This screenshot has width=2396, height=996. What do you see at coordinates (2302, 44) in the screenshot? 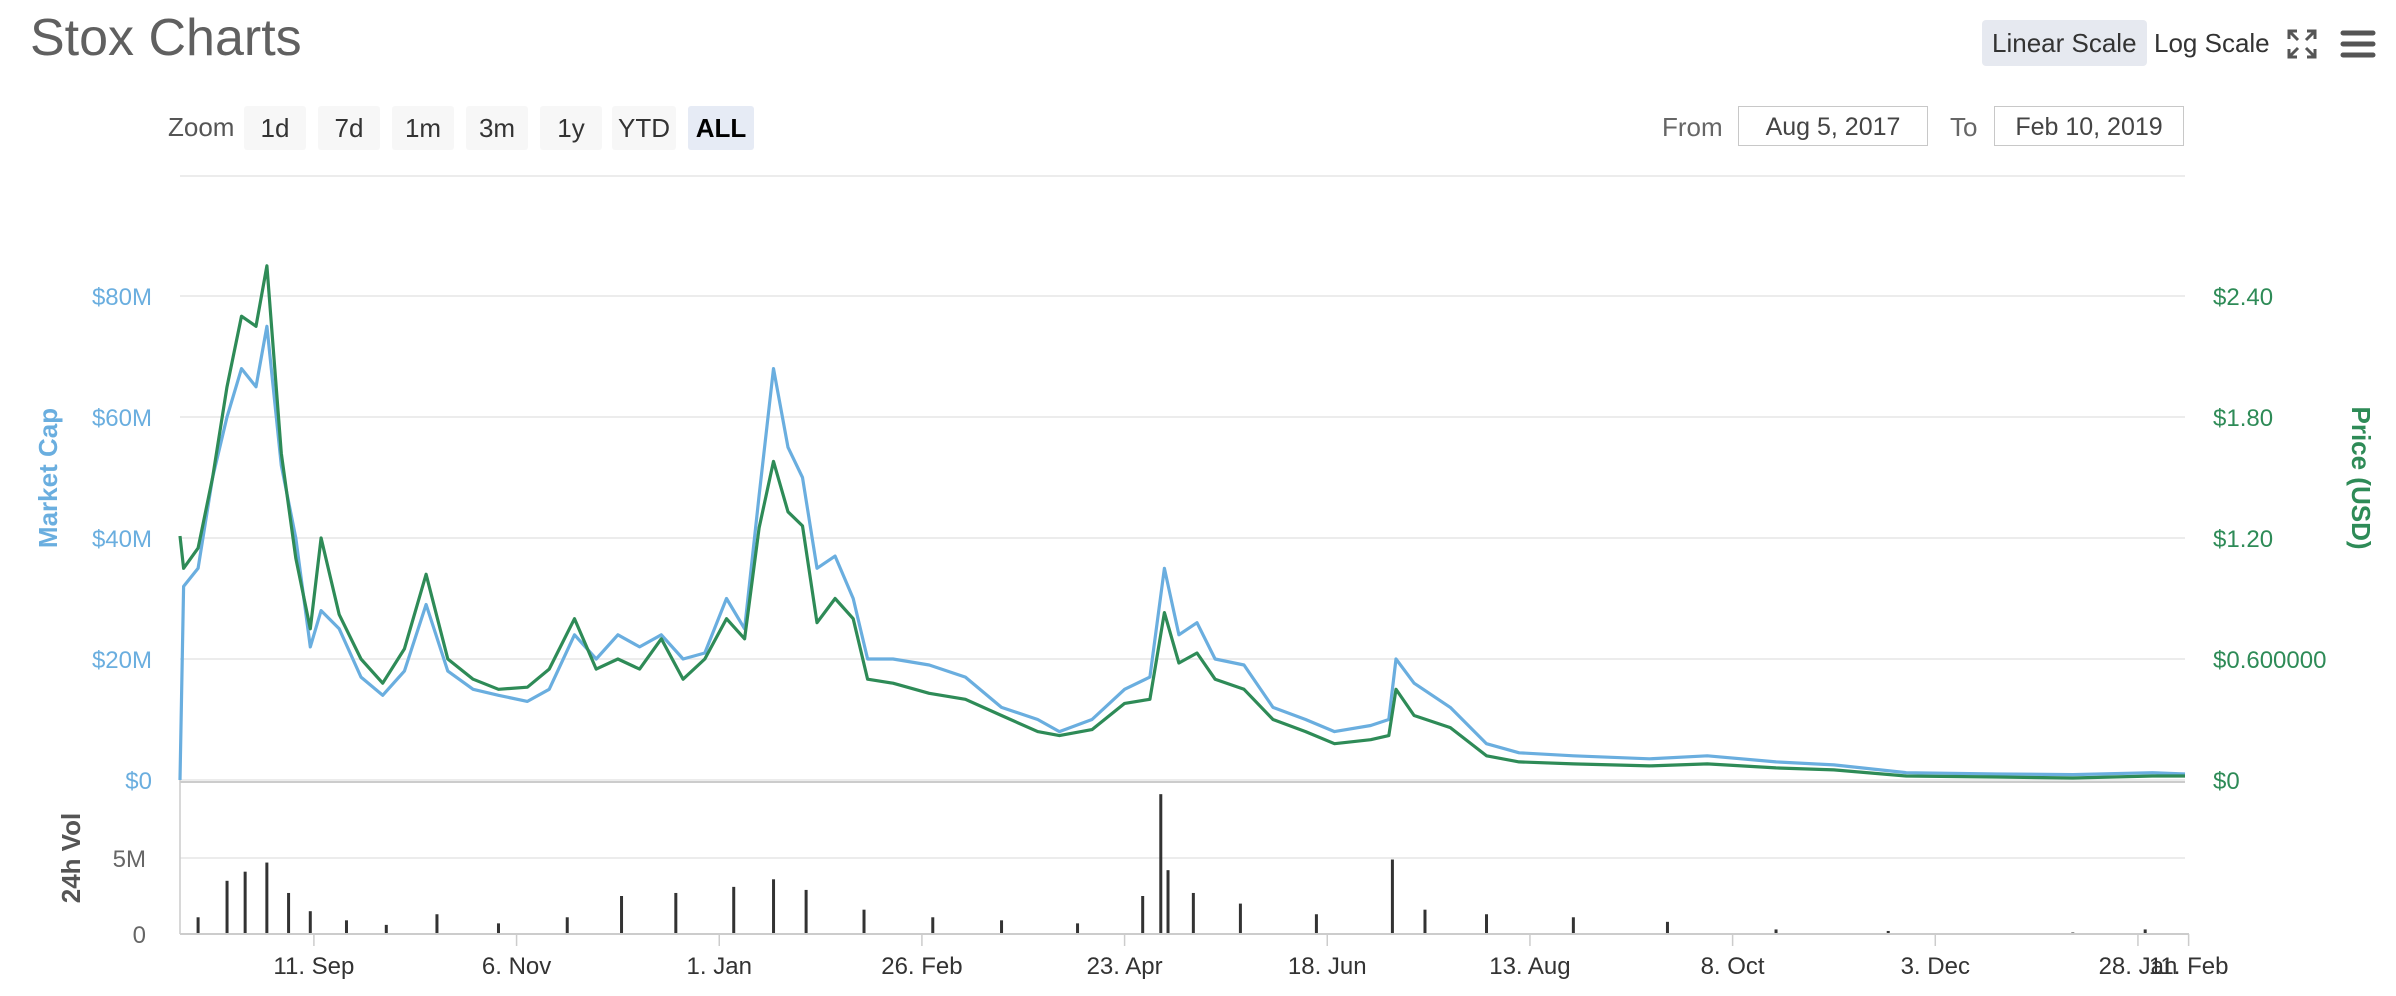
I see `fullscreen-icon` at bounding box center [2302, 44].